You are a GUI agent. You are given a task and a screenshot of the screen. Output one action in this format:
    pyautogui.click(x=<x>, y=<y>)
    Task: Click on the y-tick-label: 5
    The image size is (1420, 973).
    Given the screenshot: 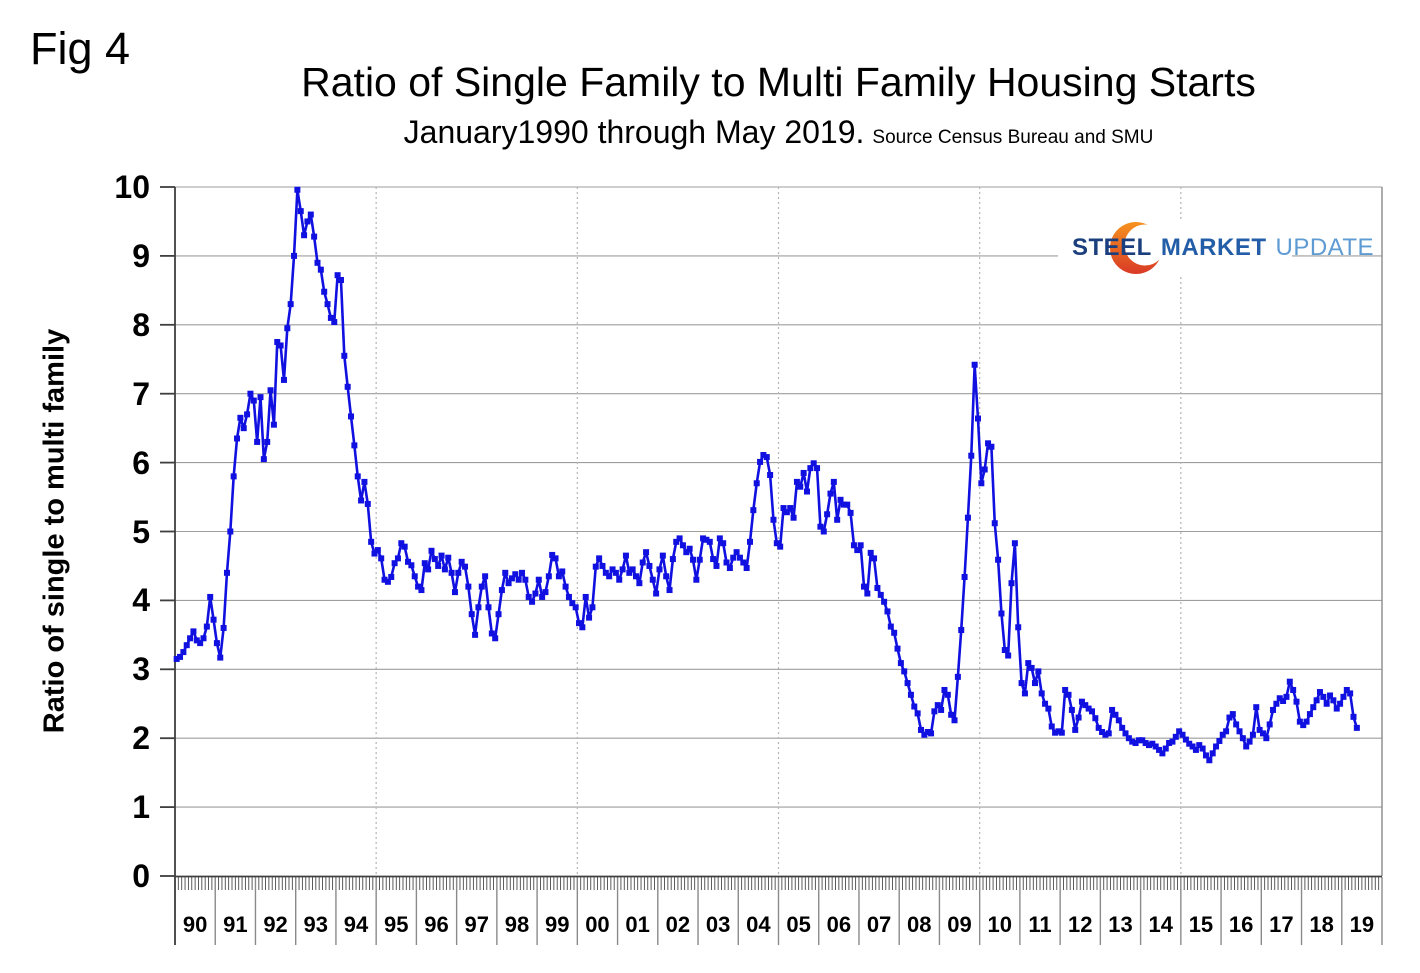 What is the action you would take?
    pyautogui.click(x=141, y=531)
    